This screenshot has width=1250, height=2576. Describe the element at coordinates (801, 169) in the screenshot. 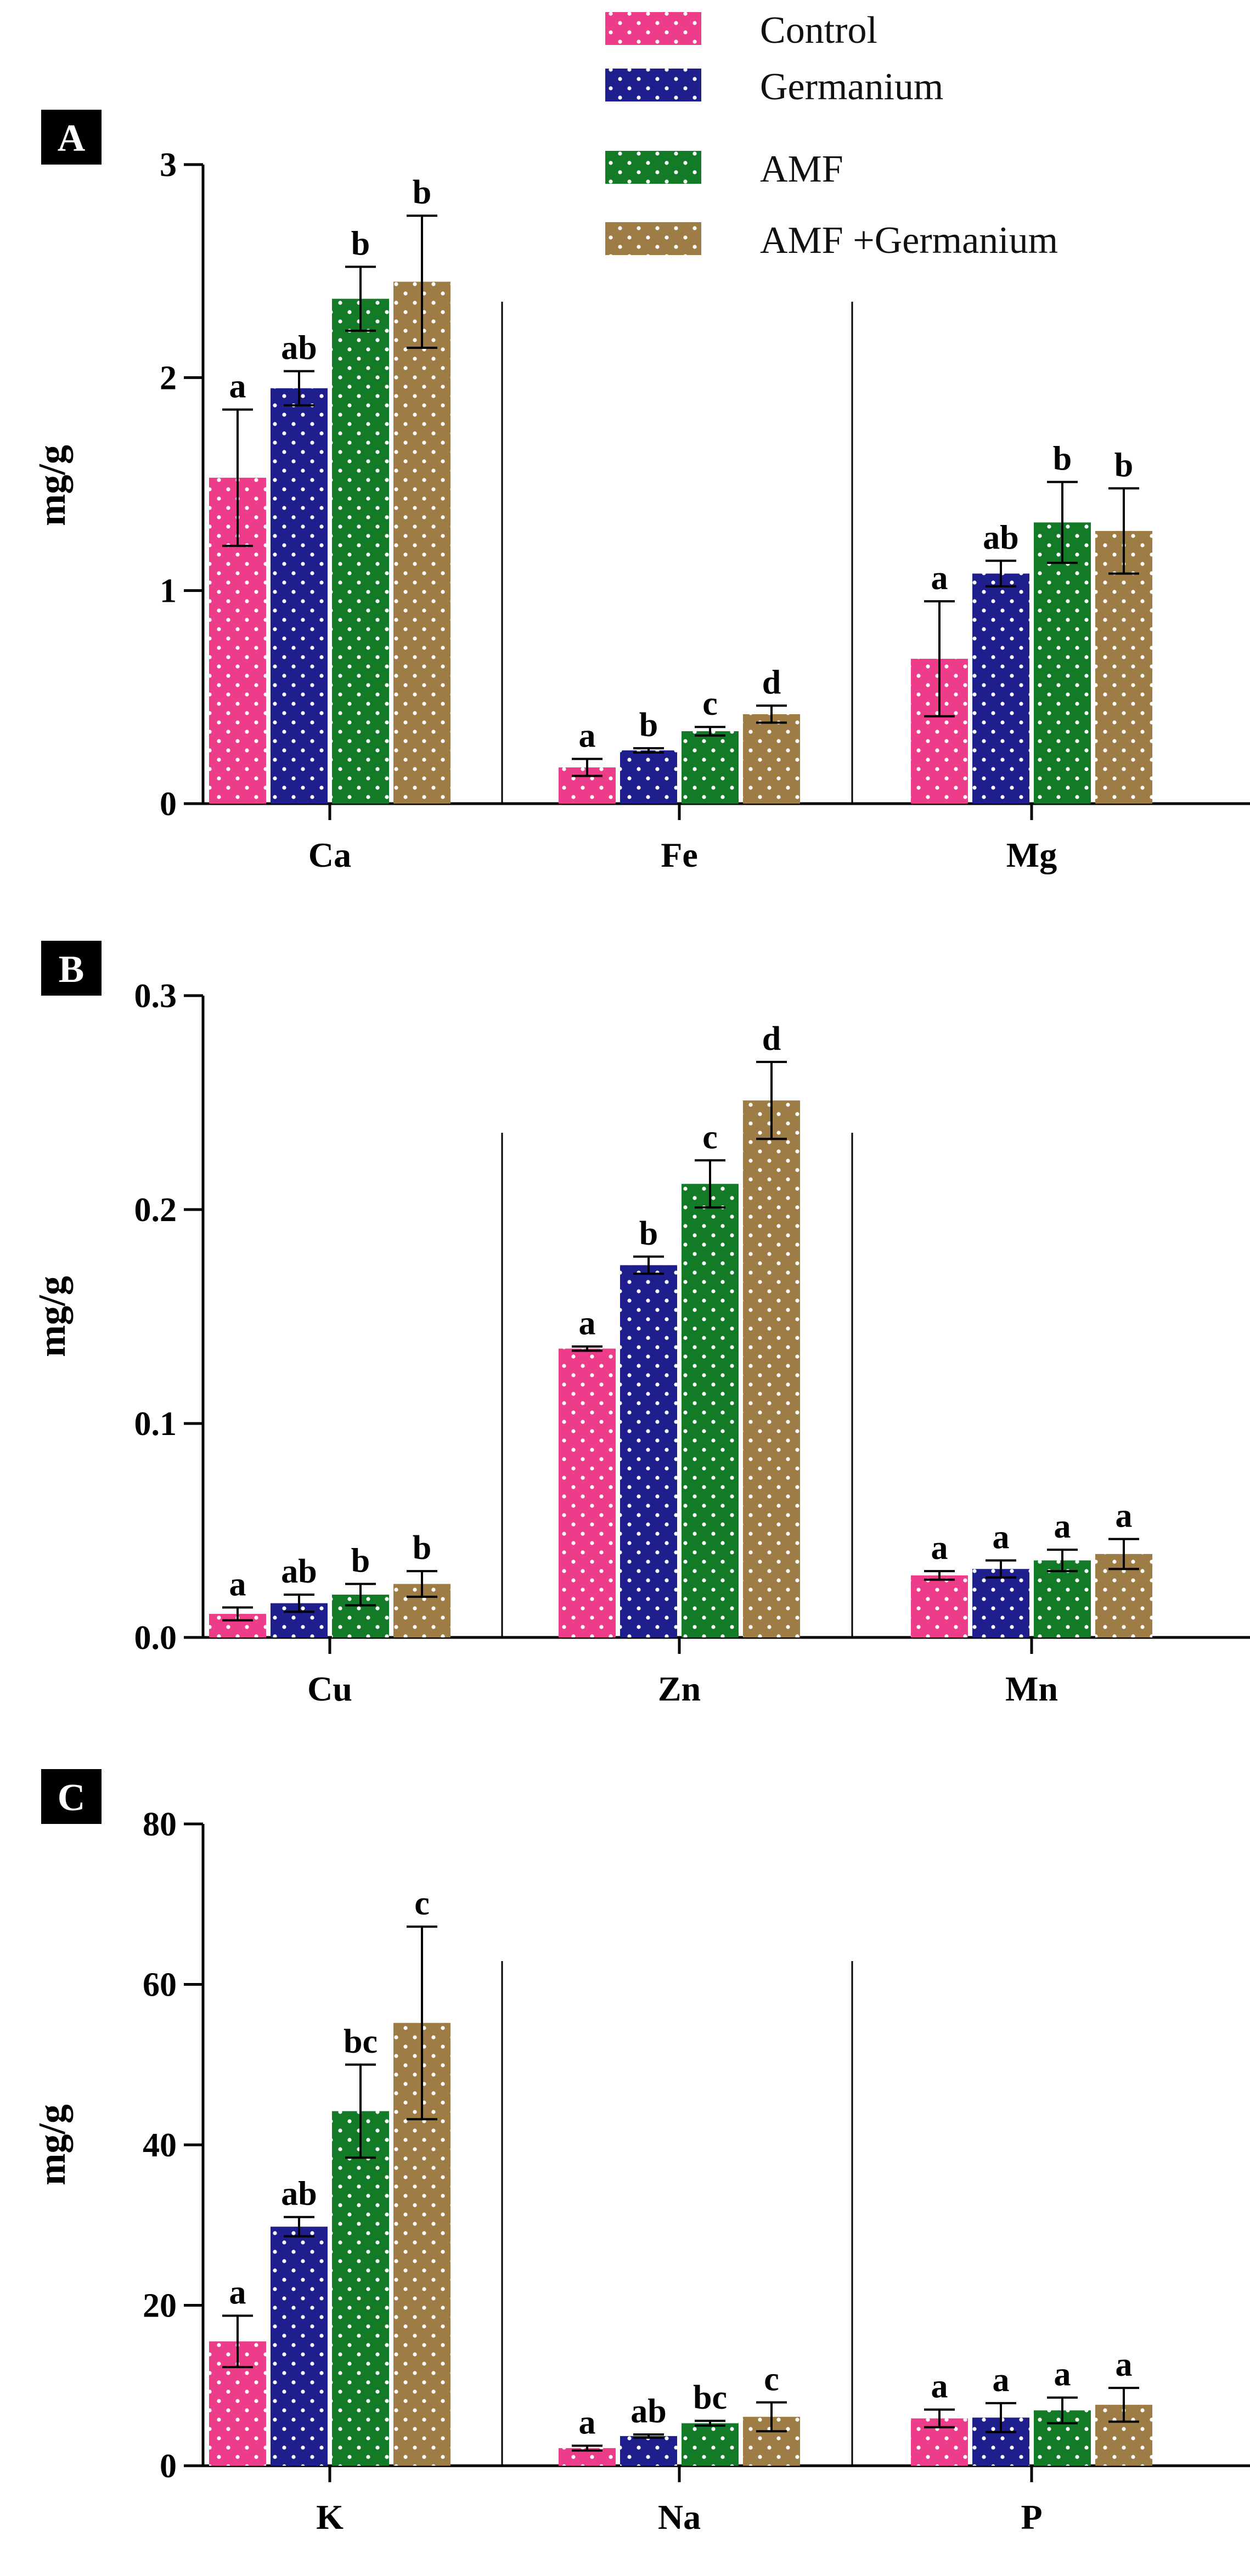

I see `legend-label-amf: AMF` at that location.